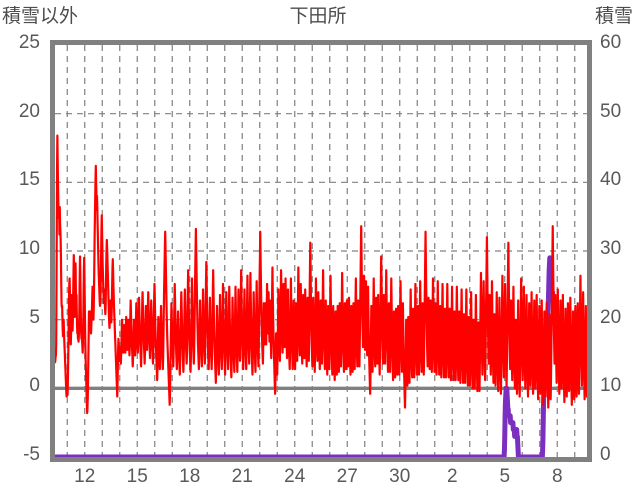  I want to click on x-axis-tick: 21, so click(242, 476).